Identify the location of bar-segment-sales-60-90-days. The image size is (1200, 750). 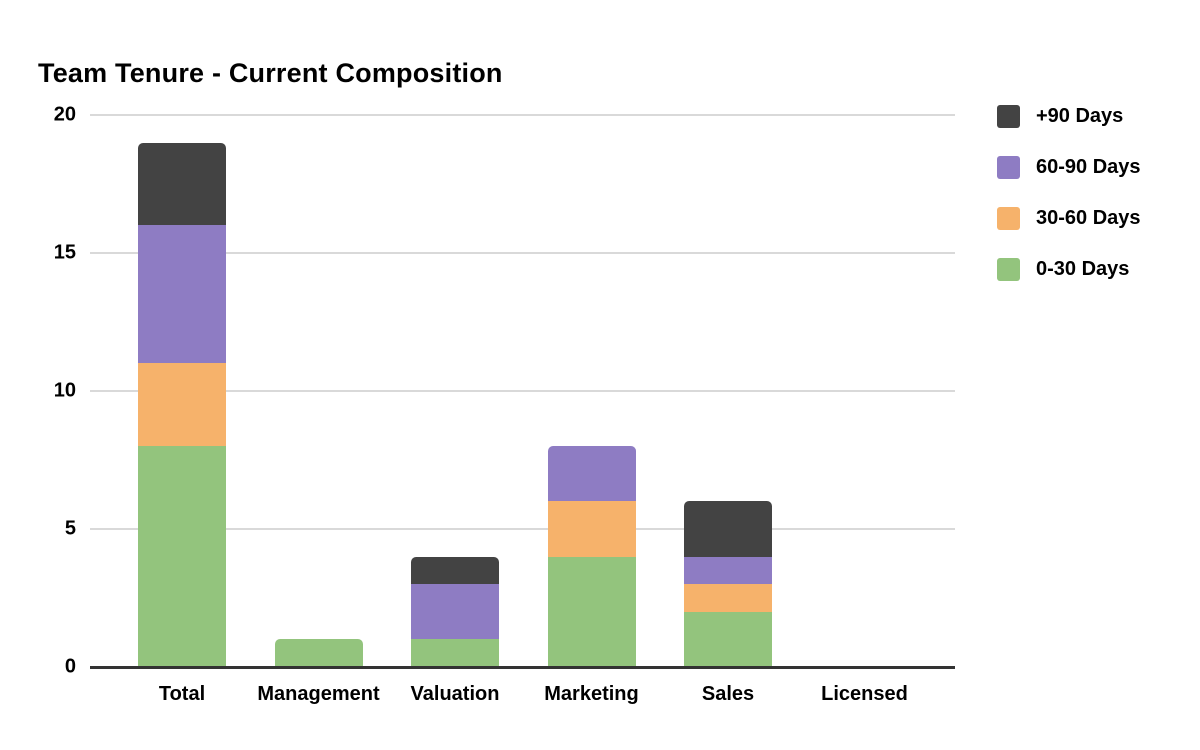
(728, 570).